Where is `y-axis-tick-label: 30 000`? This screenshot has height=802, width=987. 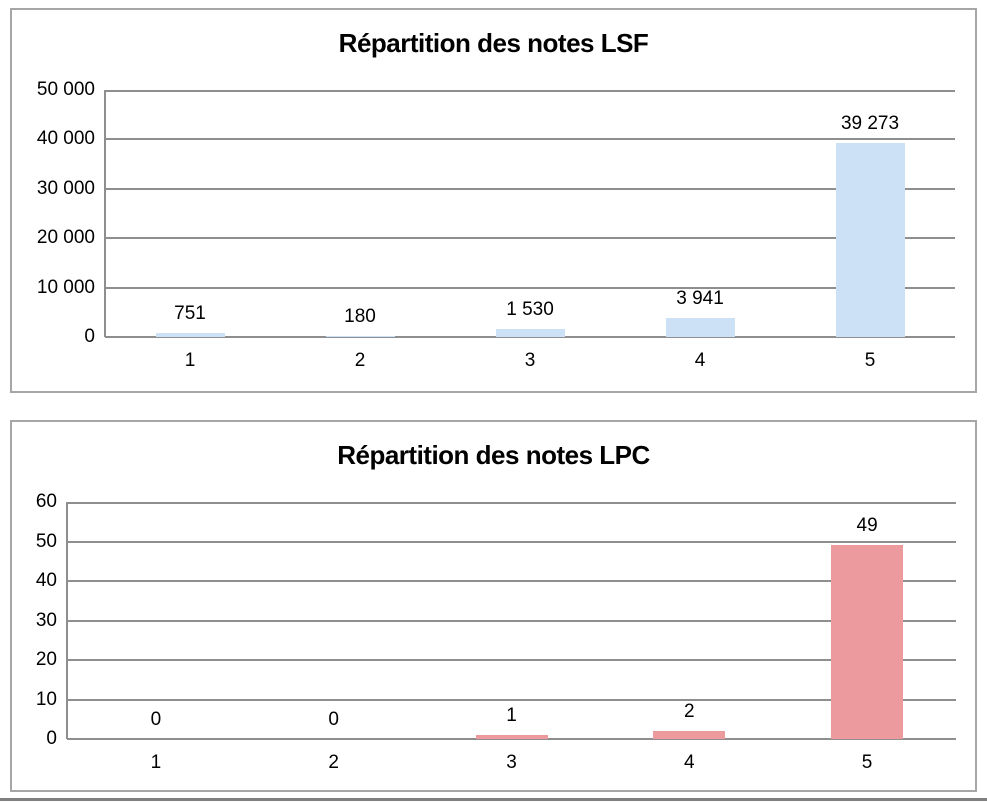
y-axis-tick-label: 30 000 is located at coordinates (65, 188).